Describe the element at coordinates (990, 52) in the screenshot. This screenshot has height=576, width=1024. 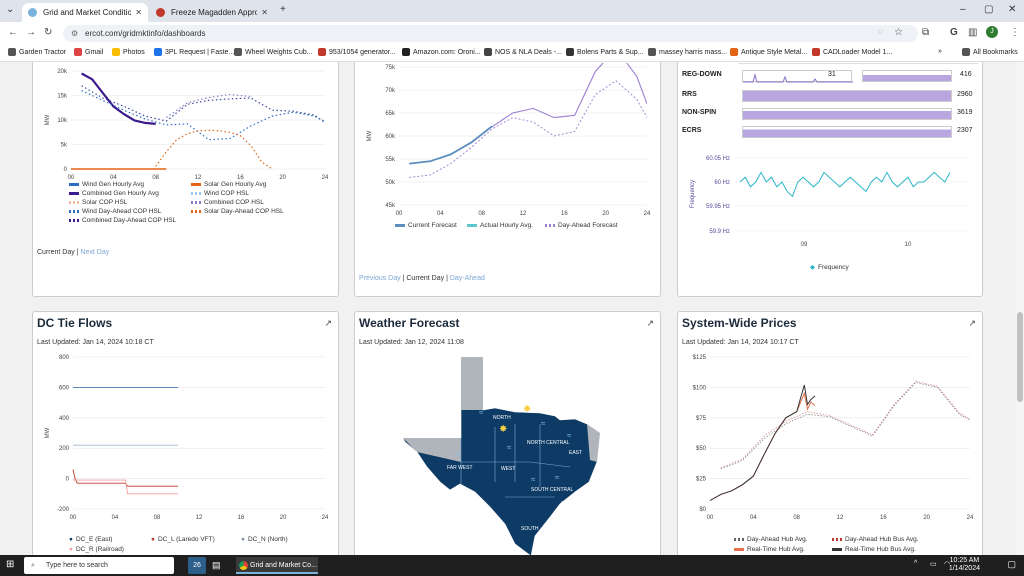
I see `all-bookmarks: All Bookmarks` at that location.